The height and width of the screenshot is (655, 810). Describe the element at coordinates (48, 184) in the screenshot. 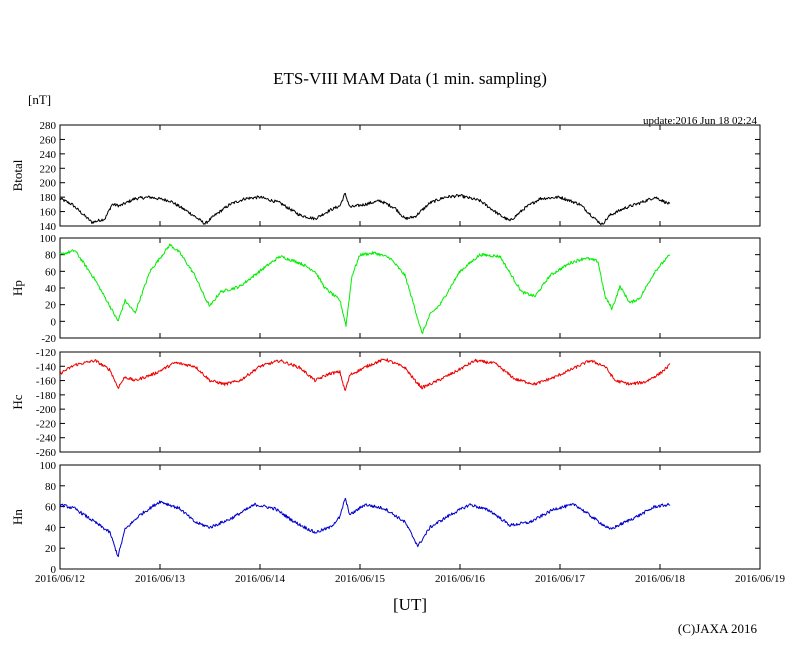

I see `y-tick-label: 200` at that location.